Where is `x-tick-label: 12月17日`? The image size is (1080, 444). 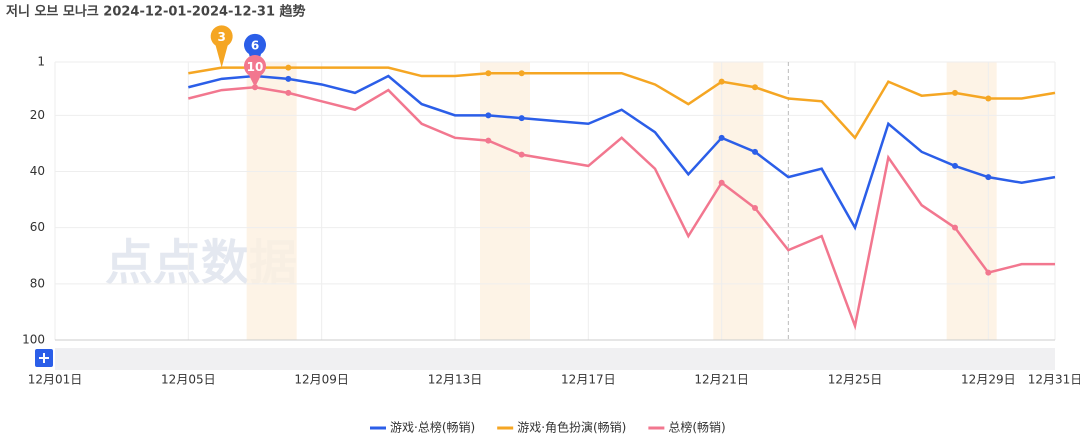 x-tick-label: 12月17日 is located at coordinates (588, 380).